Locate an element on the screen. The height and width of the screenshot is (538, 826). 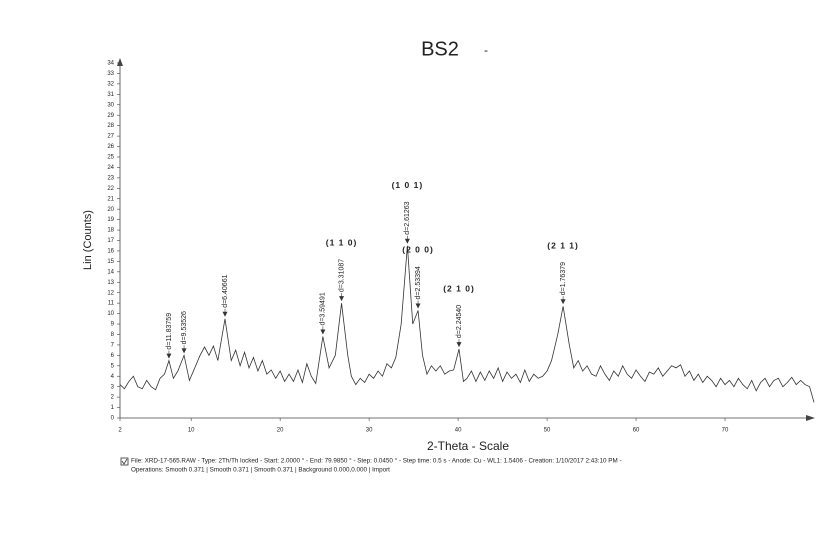
y-tick-label: 23 is located at coordinates (110, 178).